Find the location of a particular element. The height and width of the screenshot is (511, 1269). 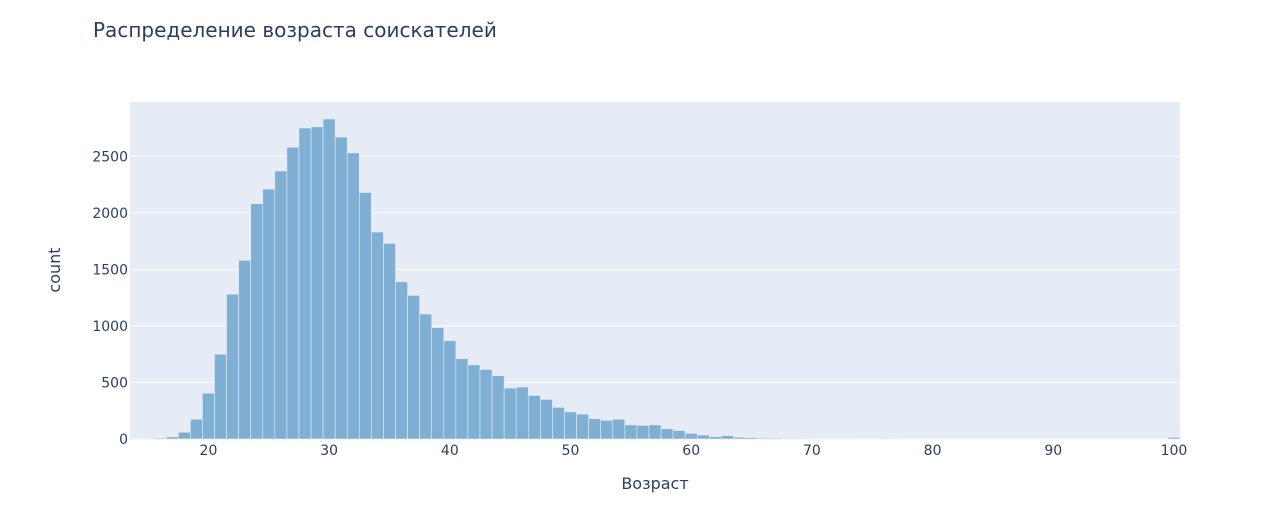

y-axis-title: count is located at coordinates (54, 269).